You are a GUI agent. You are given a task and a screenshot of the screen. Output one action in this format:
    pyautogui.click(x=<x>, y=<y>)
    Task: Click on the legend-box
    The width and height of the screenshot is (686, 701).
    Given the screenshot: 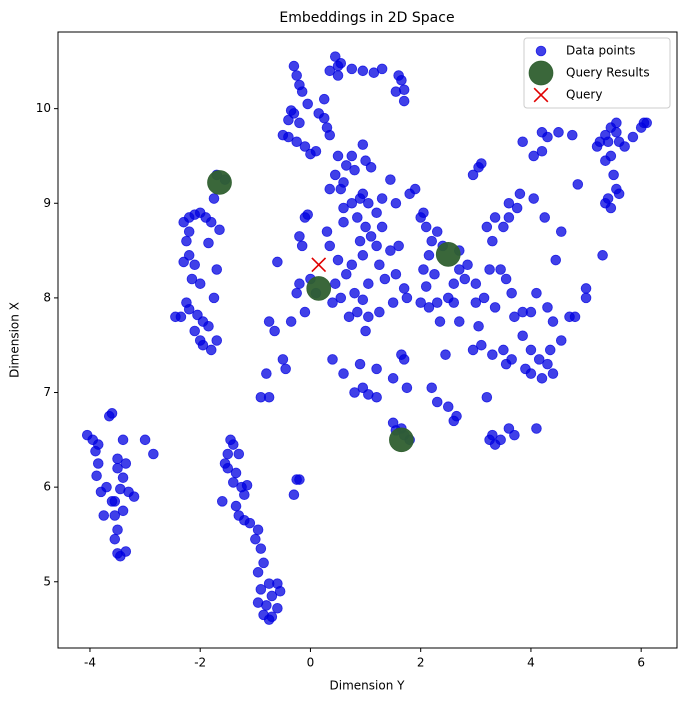 What is the action you would take?
    pyautogui.click(x=597, y=73)
    